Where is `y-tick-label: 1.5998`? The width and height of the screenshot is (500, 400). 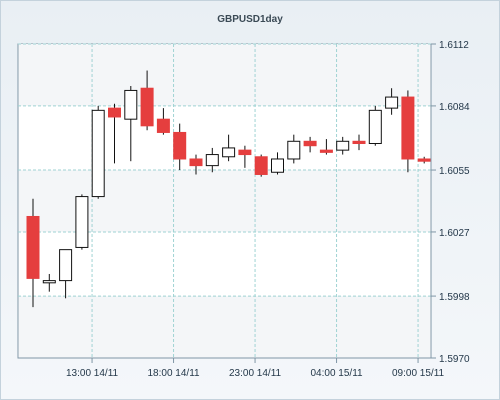 y-tick-label: 1.5998 is located at coordinates (454, 297).